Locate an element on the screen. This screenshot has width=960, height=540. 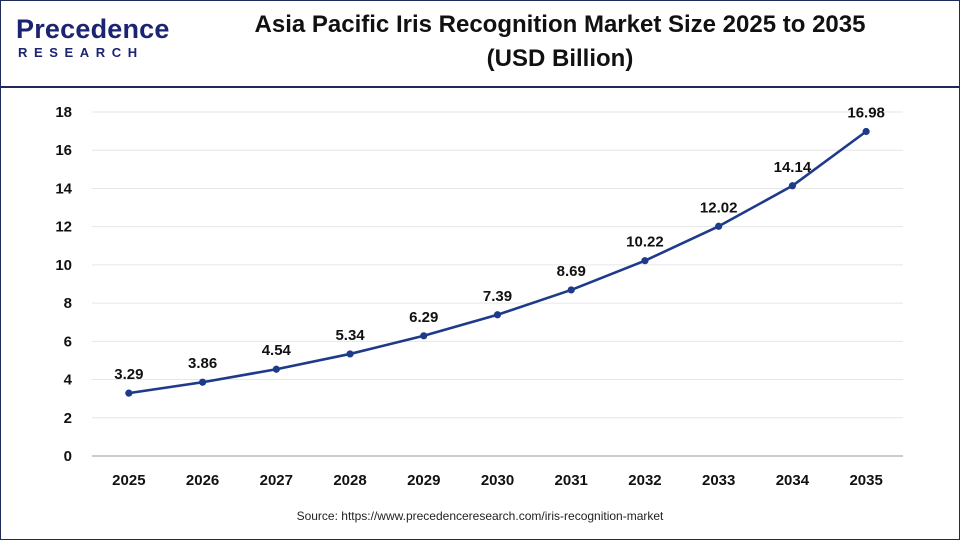
data-label: 3.29 is located at coordinates (128, 374).